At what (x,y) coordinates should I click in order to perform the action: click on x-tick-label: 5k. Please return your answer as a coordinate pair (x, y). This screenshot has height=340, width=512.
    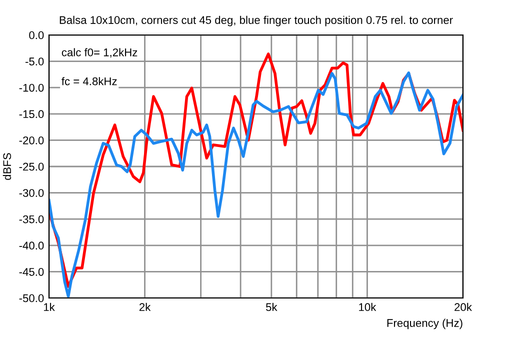
    Looking at the image, I should click on (272, 307).